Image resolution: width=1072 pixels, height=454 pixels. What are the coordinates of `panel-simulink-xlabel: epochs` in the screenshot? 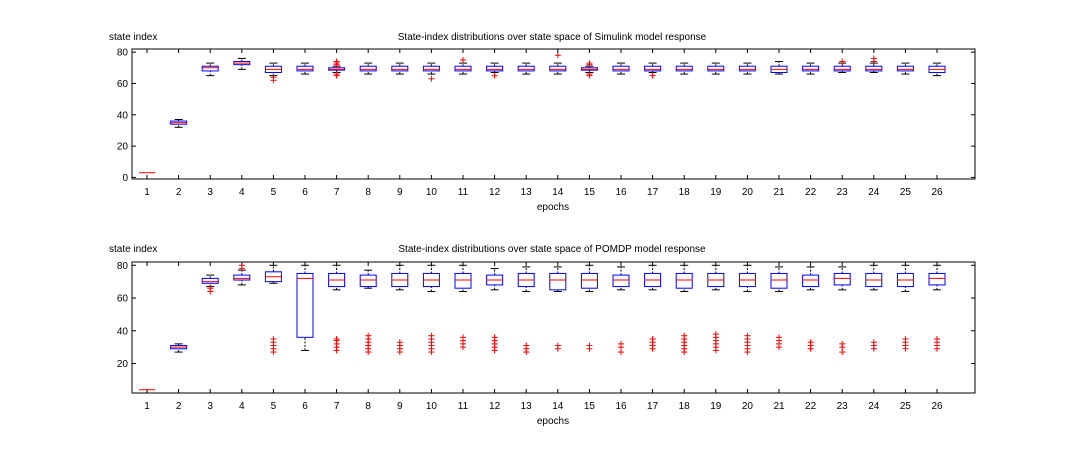 It's located at (553, 207).